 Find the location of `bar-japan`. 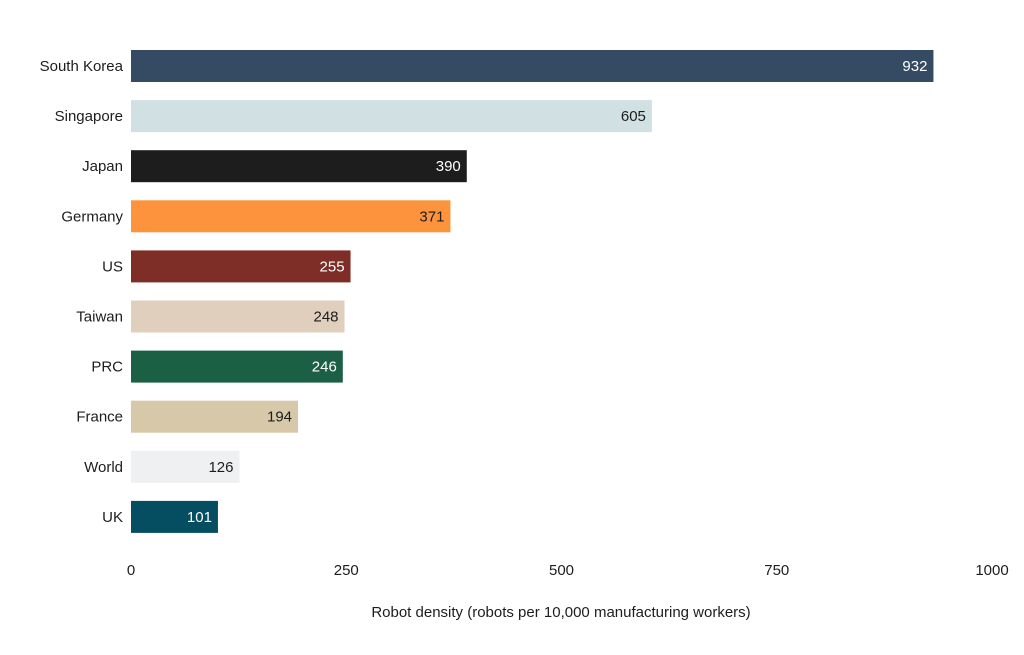

bar-japan is located at coordinates (299, 166).